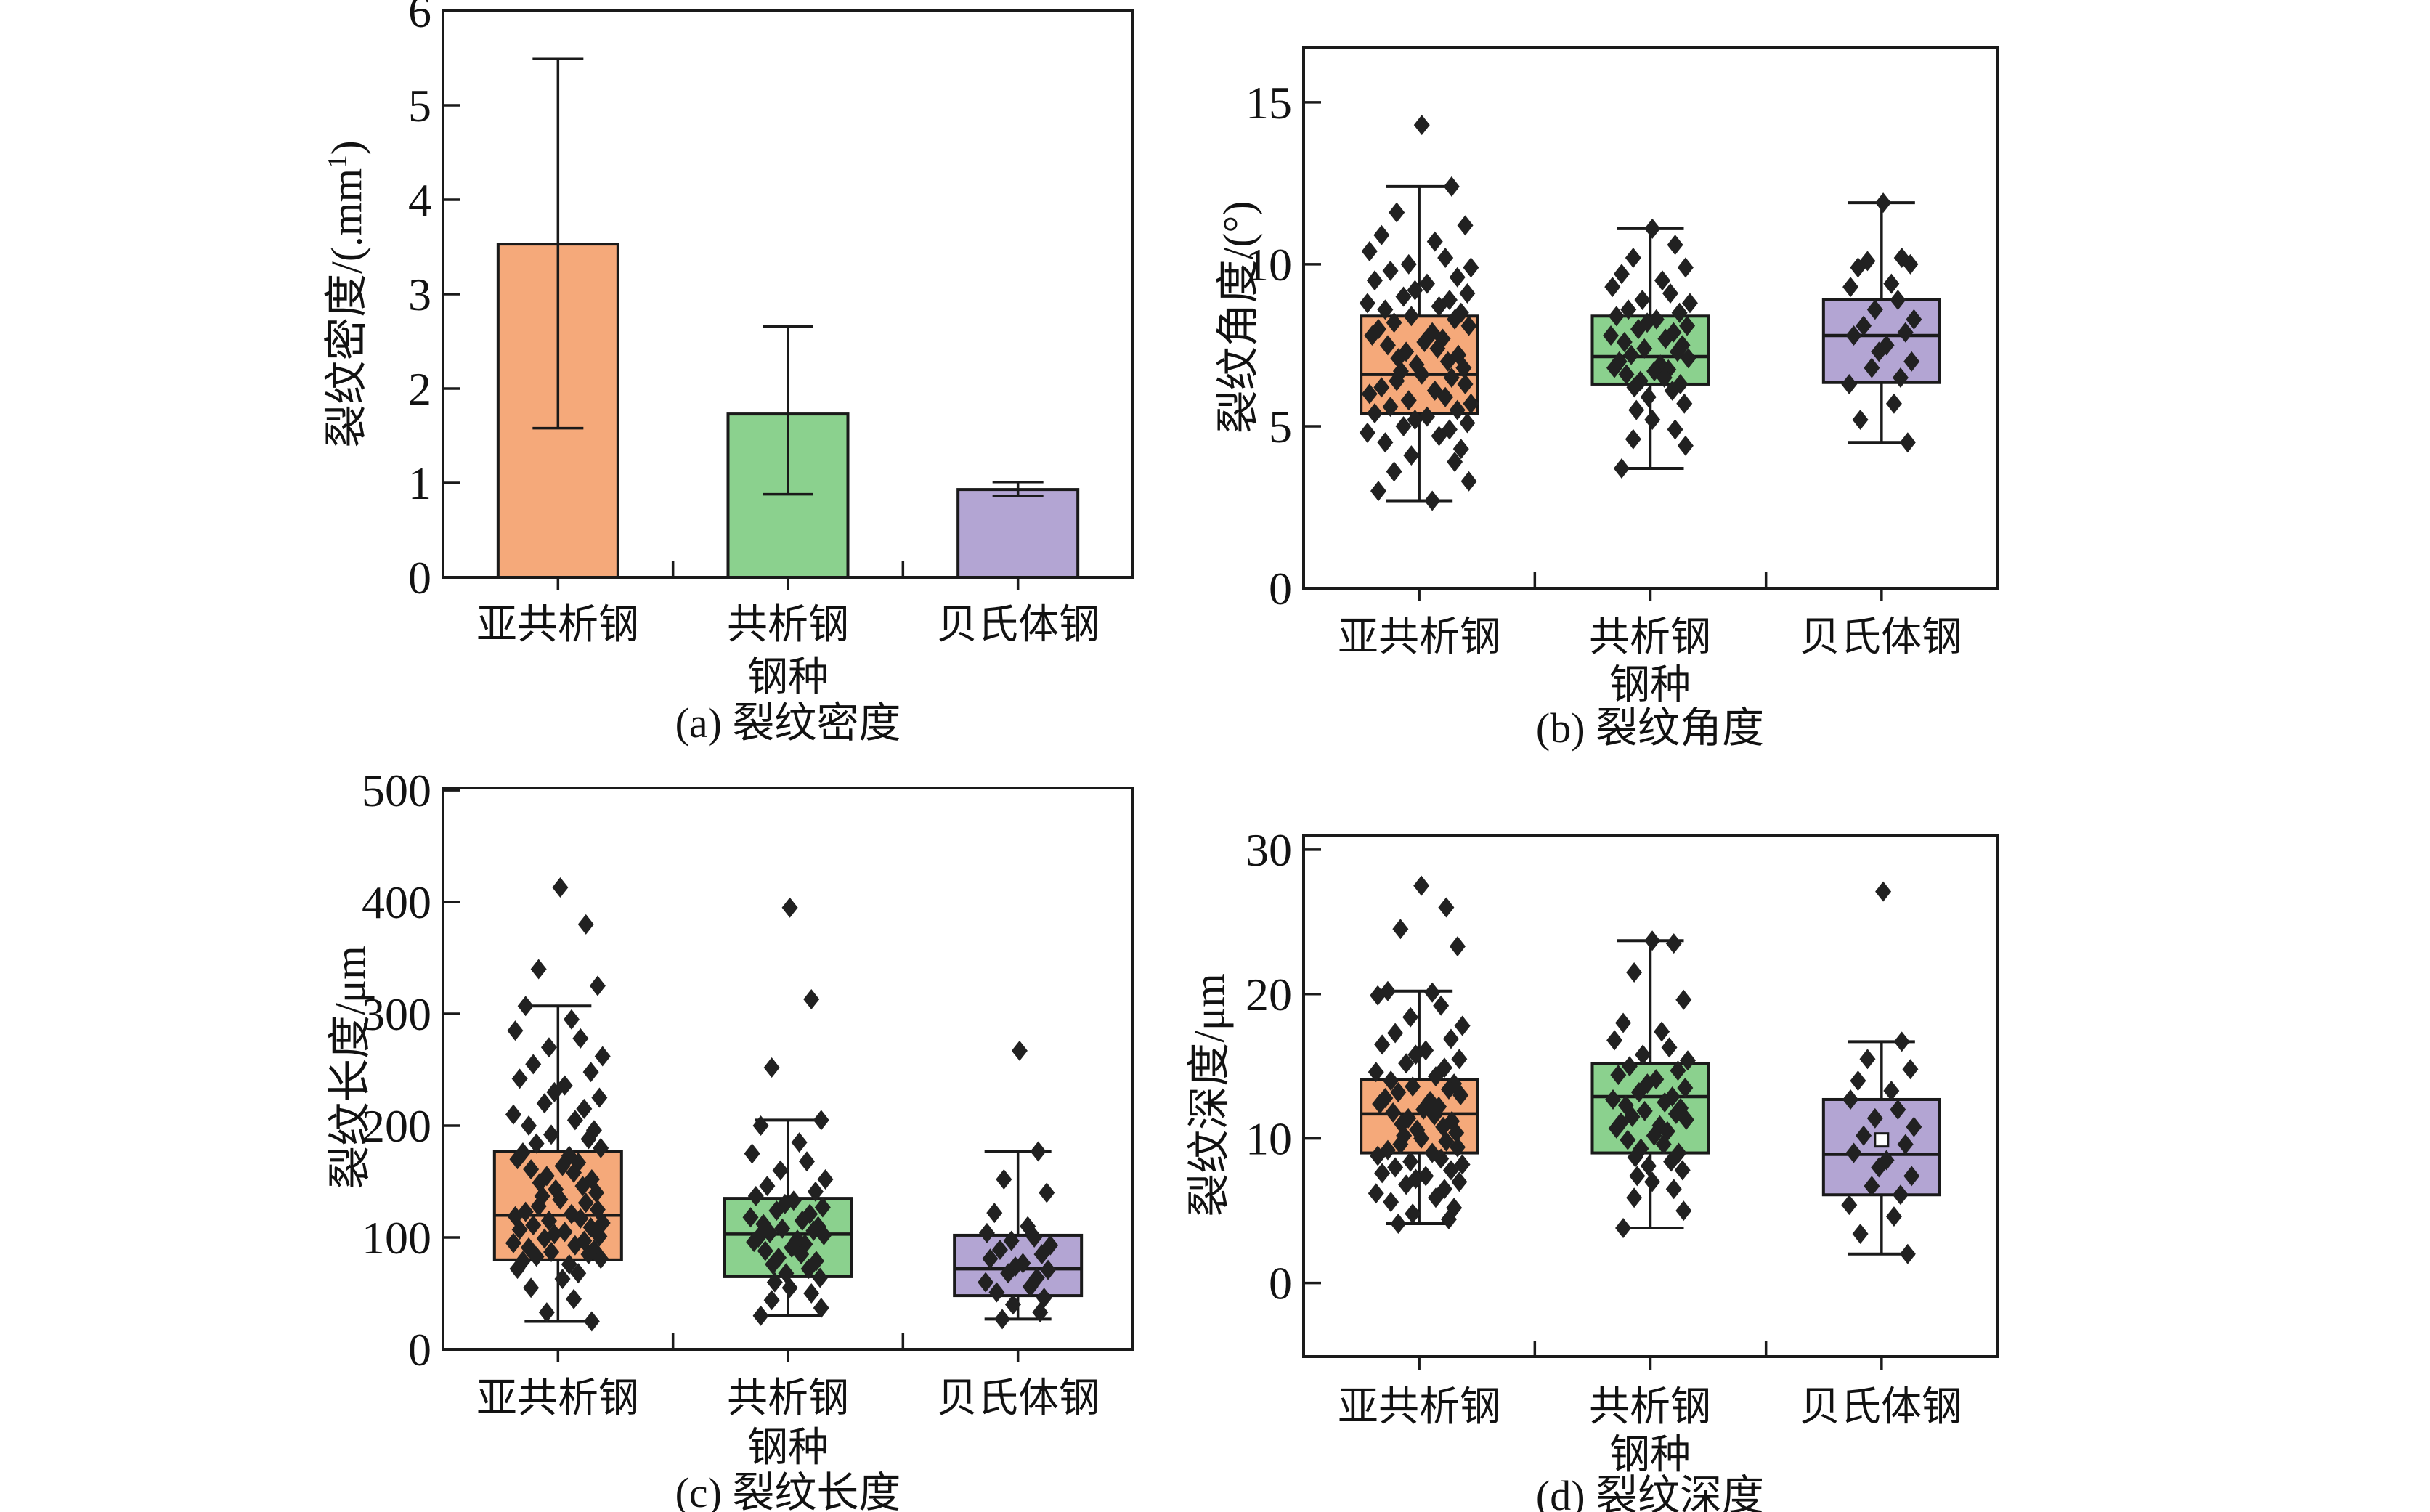 This screenshot has height=1512, width=2430. I want to click on svg-text: 1, so click(419, 483).